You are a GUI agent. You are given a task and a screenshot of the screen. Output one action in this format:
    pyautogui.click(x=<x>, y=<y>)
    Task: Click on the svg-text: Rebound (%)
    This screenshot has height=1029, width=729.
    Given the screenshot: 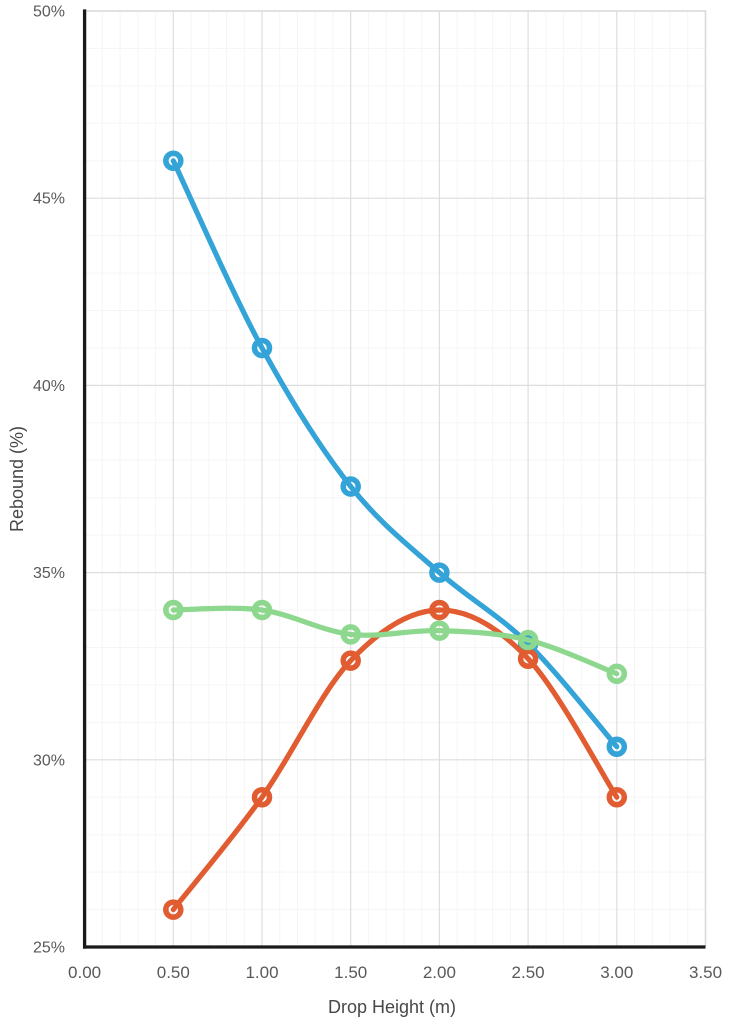 What is the action you would take?
    pyautogui.click(x=17, y=479)
    